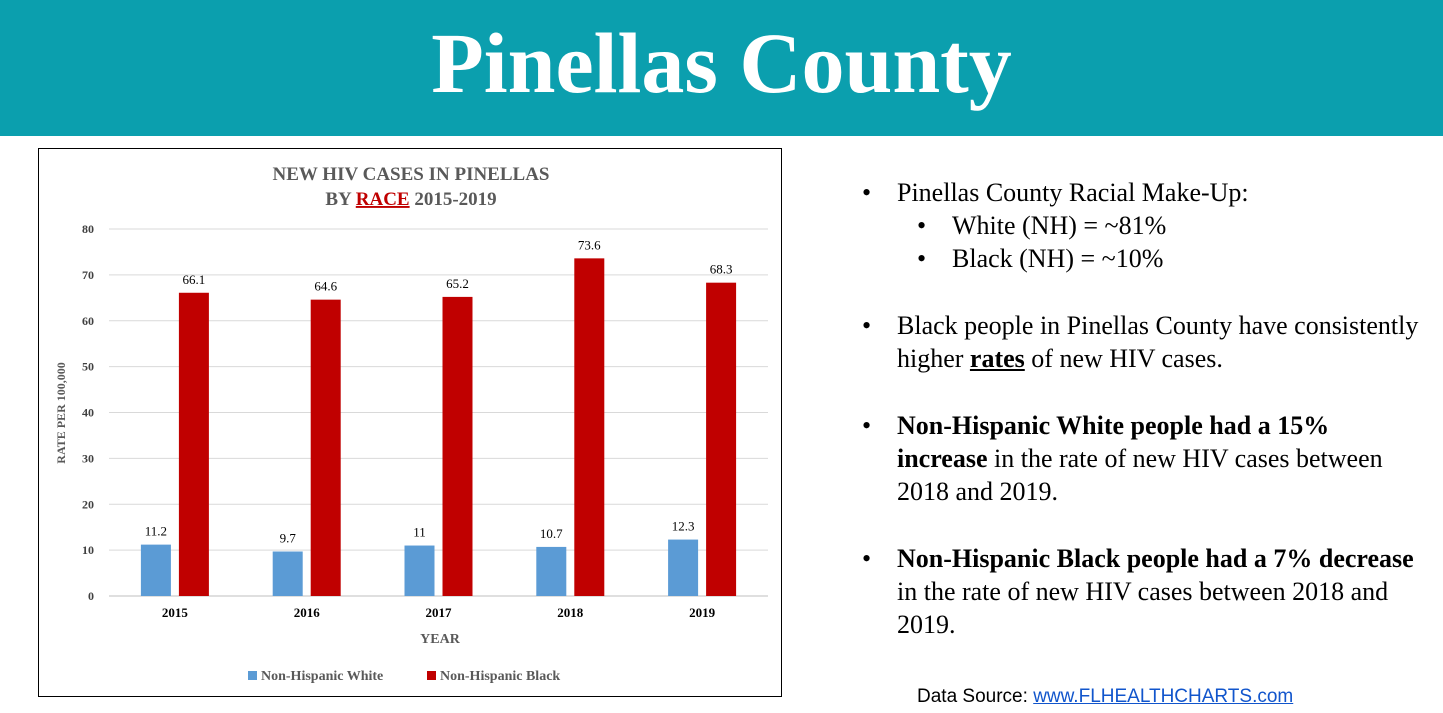 This screenshot has width=1443, height=713. What do you see at coordinates (325, 286) in the screenshot?
I see `data-label: 64.6` at bounding box center [325, 286].